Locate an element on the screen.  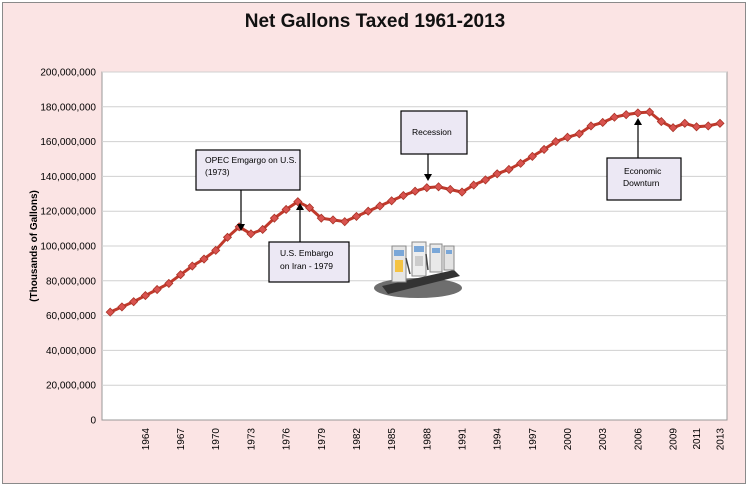
annotation-arrowhead-downturn is located at coordinates (638, 121).